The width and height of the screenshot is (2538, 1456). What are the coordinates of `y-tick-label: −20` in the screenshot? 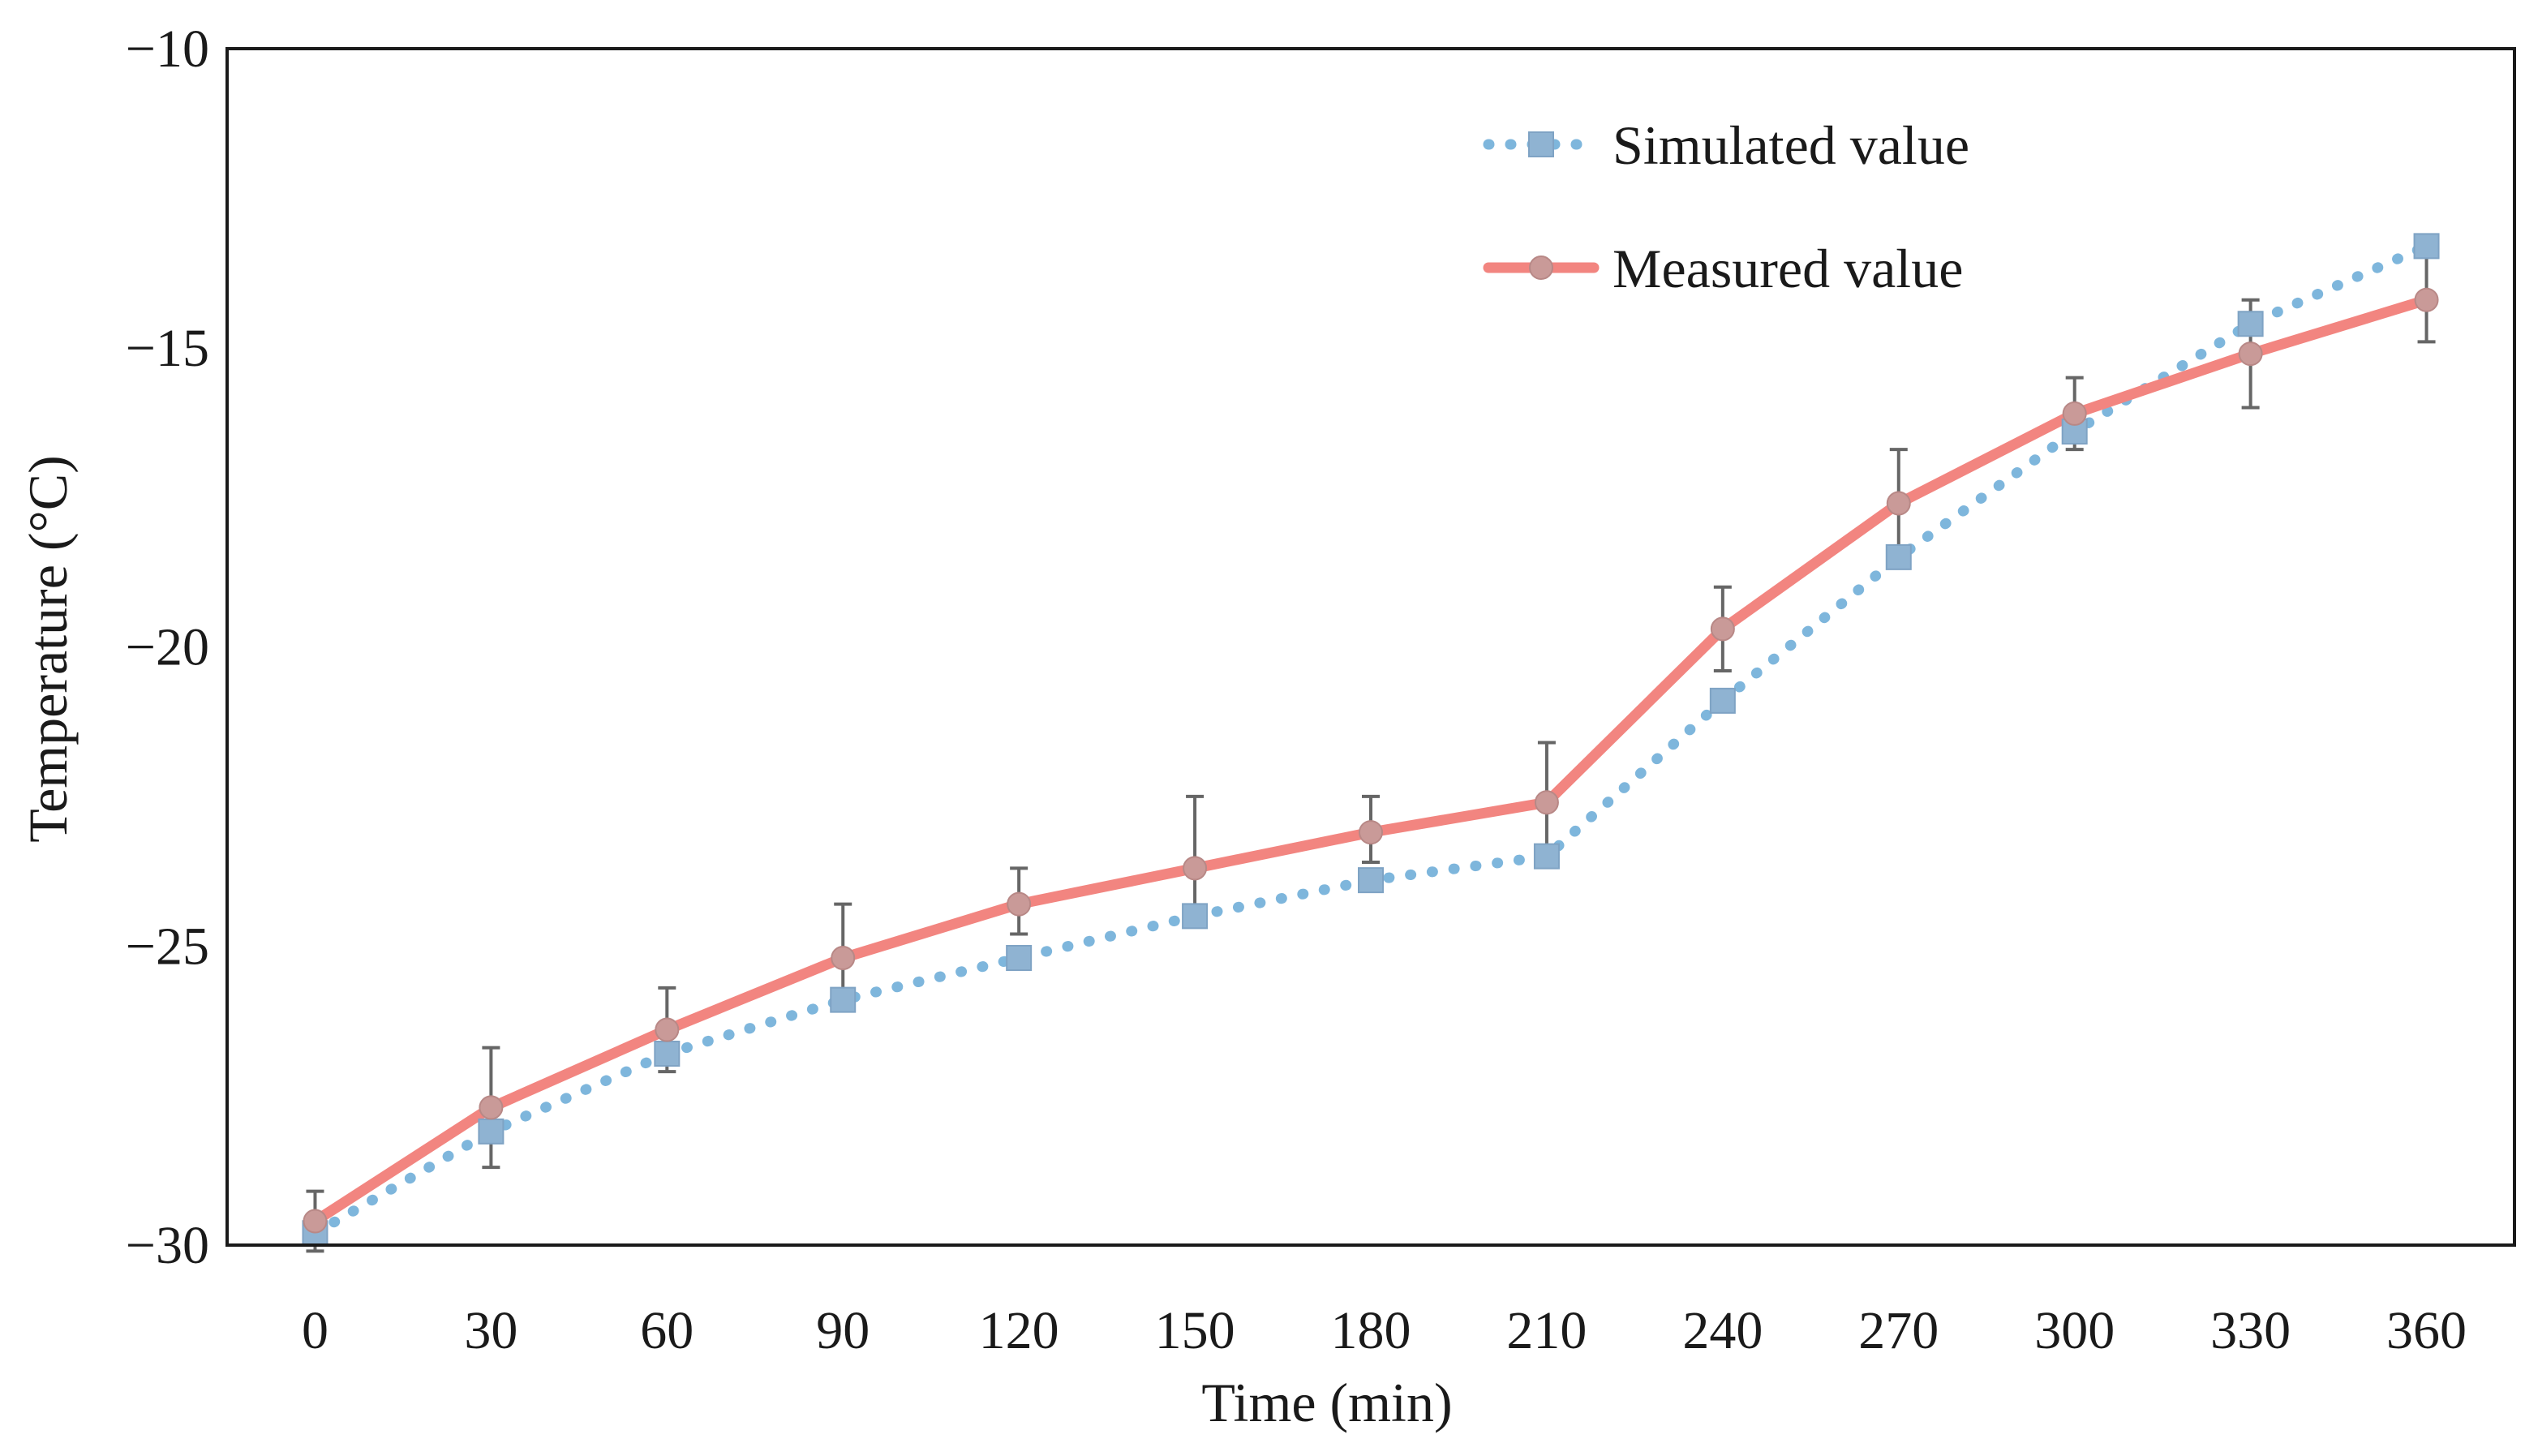 It's located at (167, 647).